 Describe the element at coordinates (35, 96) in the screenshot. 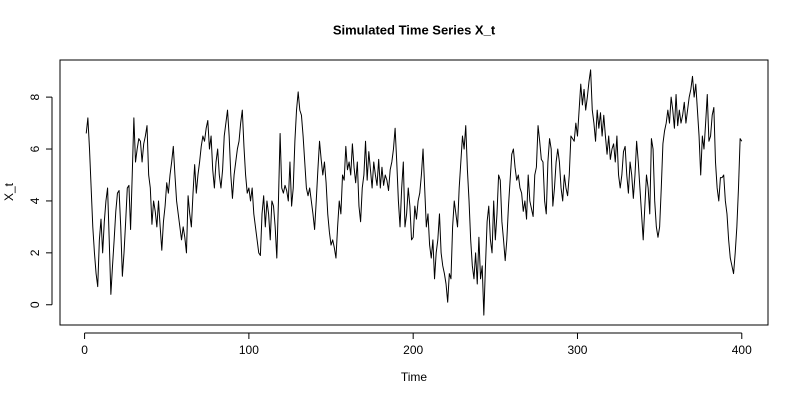

I see `y-tick-label: 8` at that location.